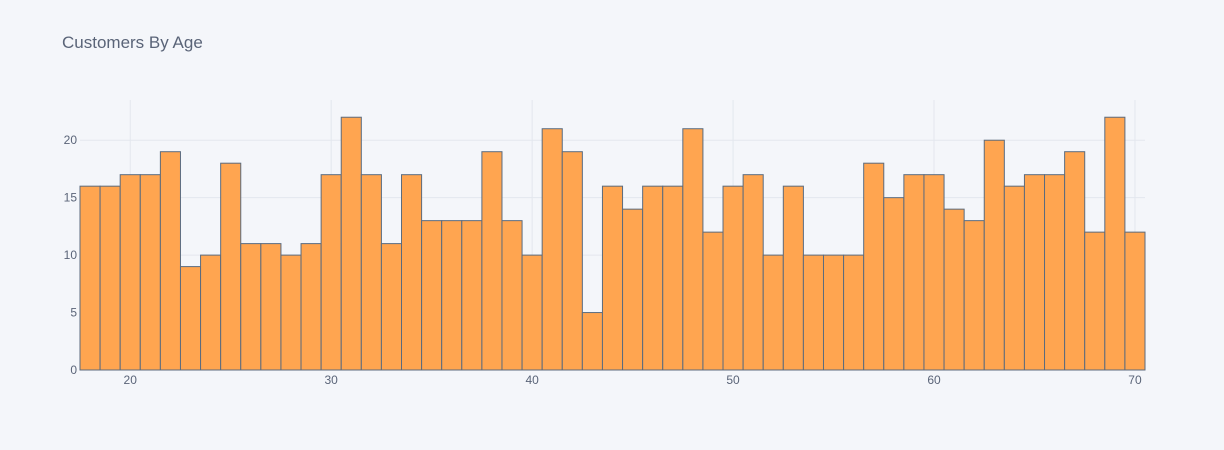  Describe the element at coordinates (73, 370) in the screenshot. I see `y-tick-label: 0` at that location.